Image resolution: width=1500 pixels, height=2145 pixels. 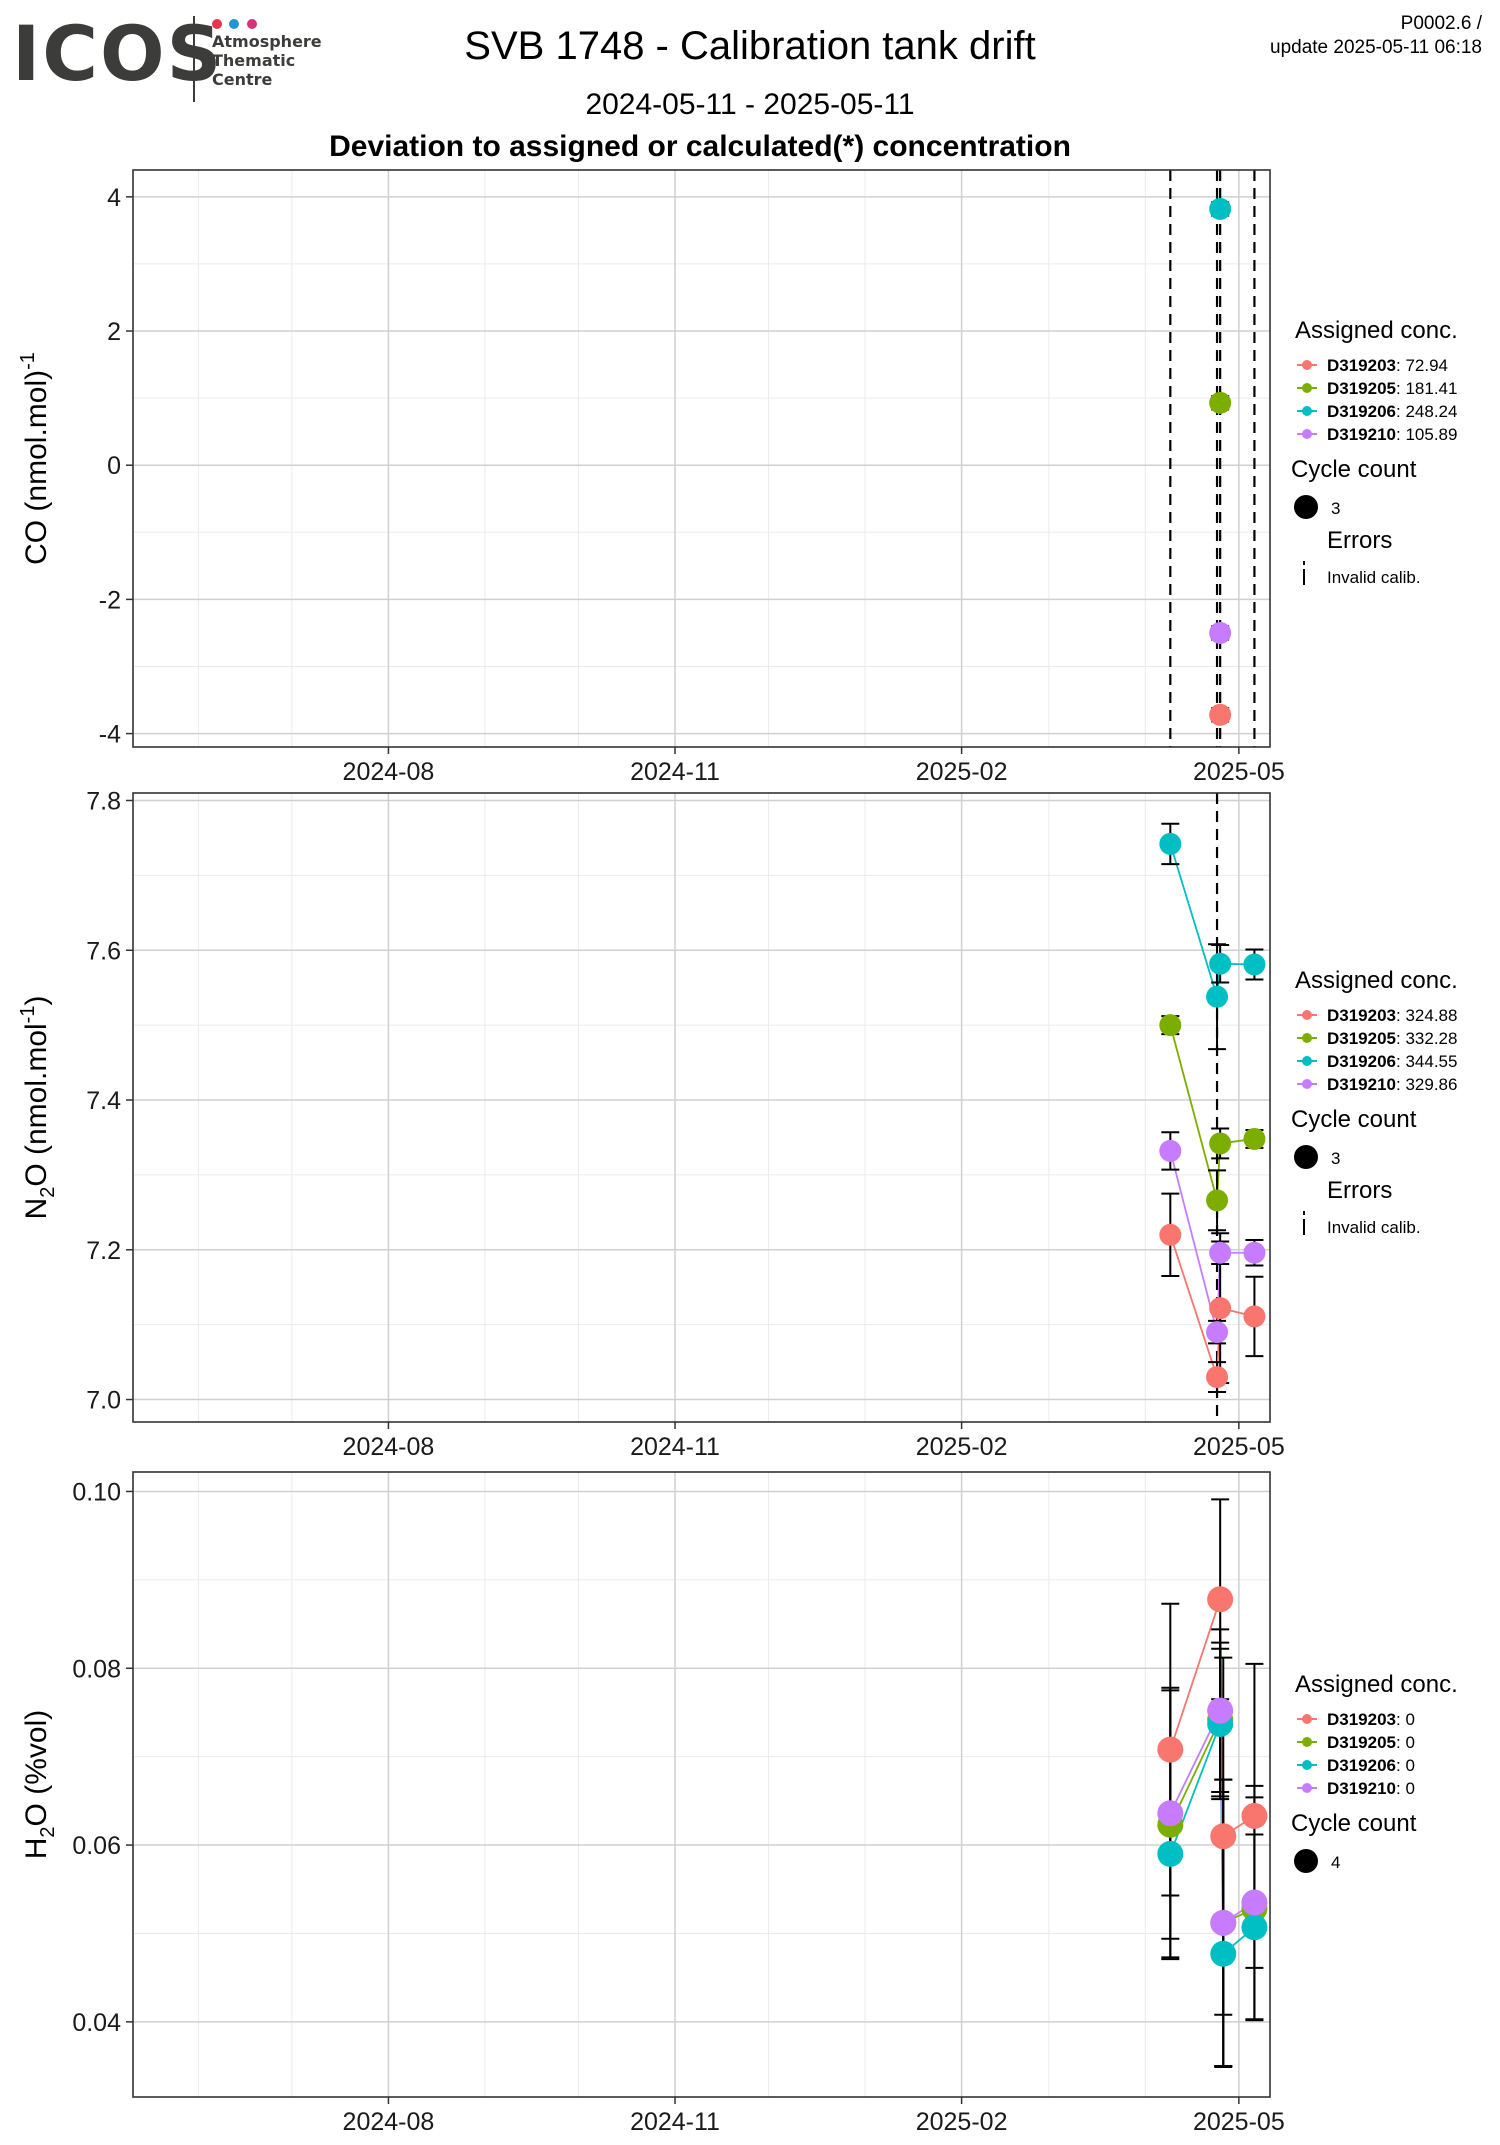 I want to click on logo-line: Thematic, so click(x=254, y=60).